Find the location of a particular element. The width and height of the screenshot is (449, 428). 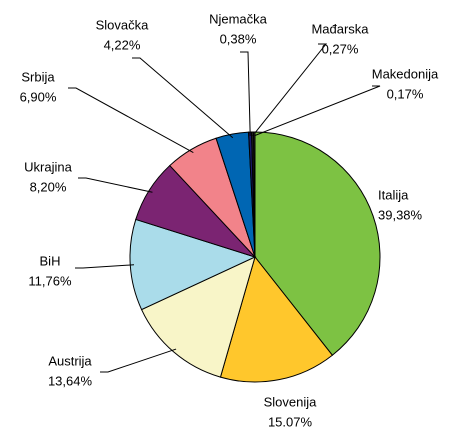

slice-label: Mađarska is located at coordinates (340, 28).